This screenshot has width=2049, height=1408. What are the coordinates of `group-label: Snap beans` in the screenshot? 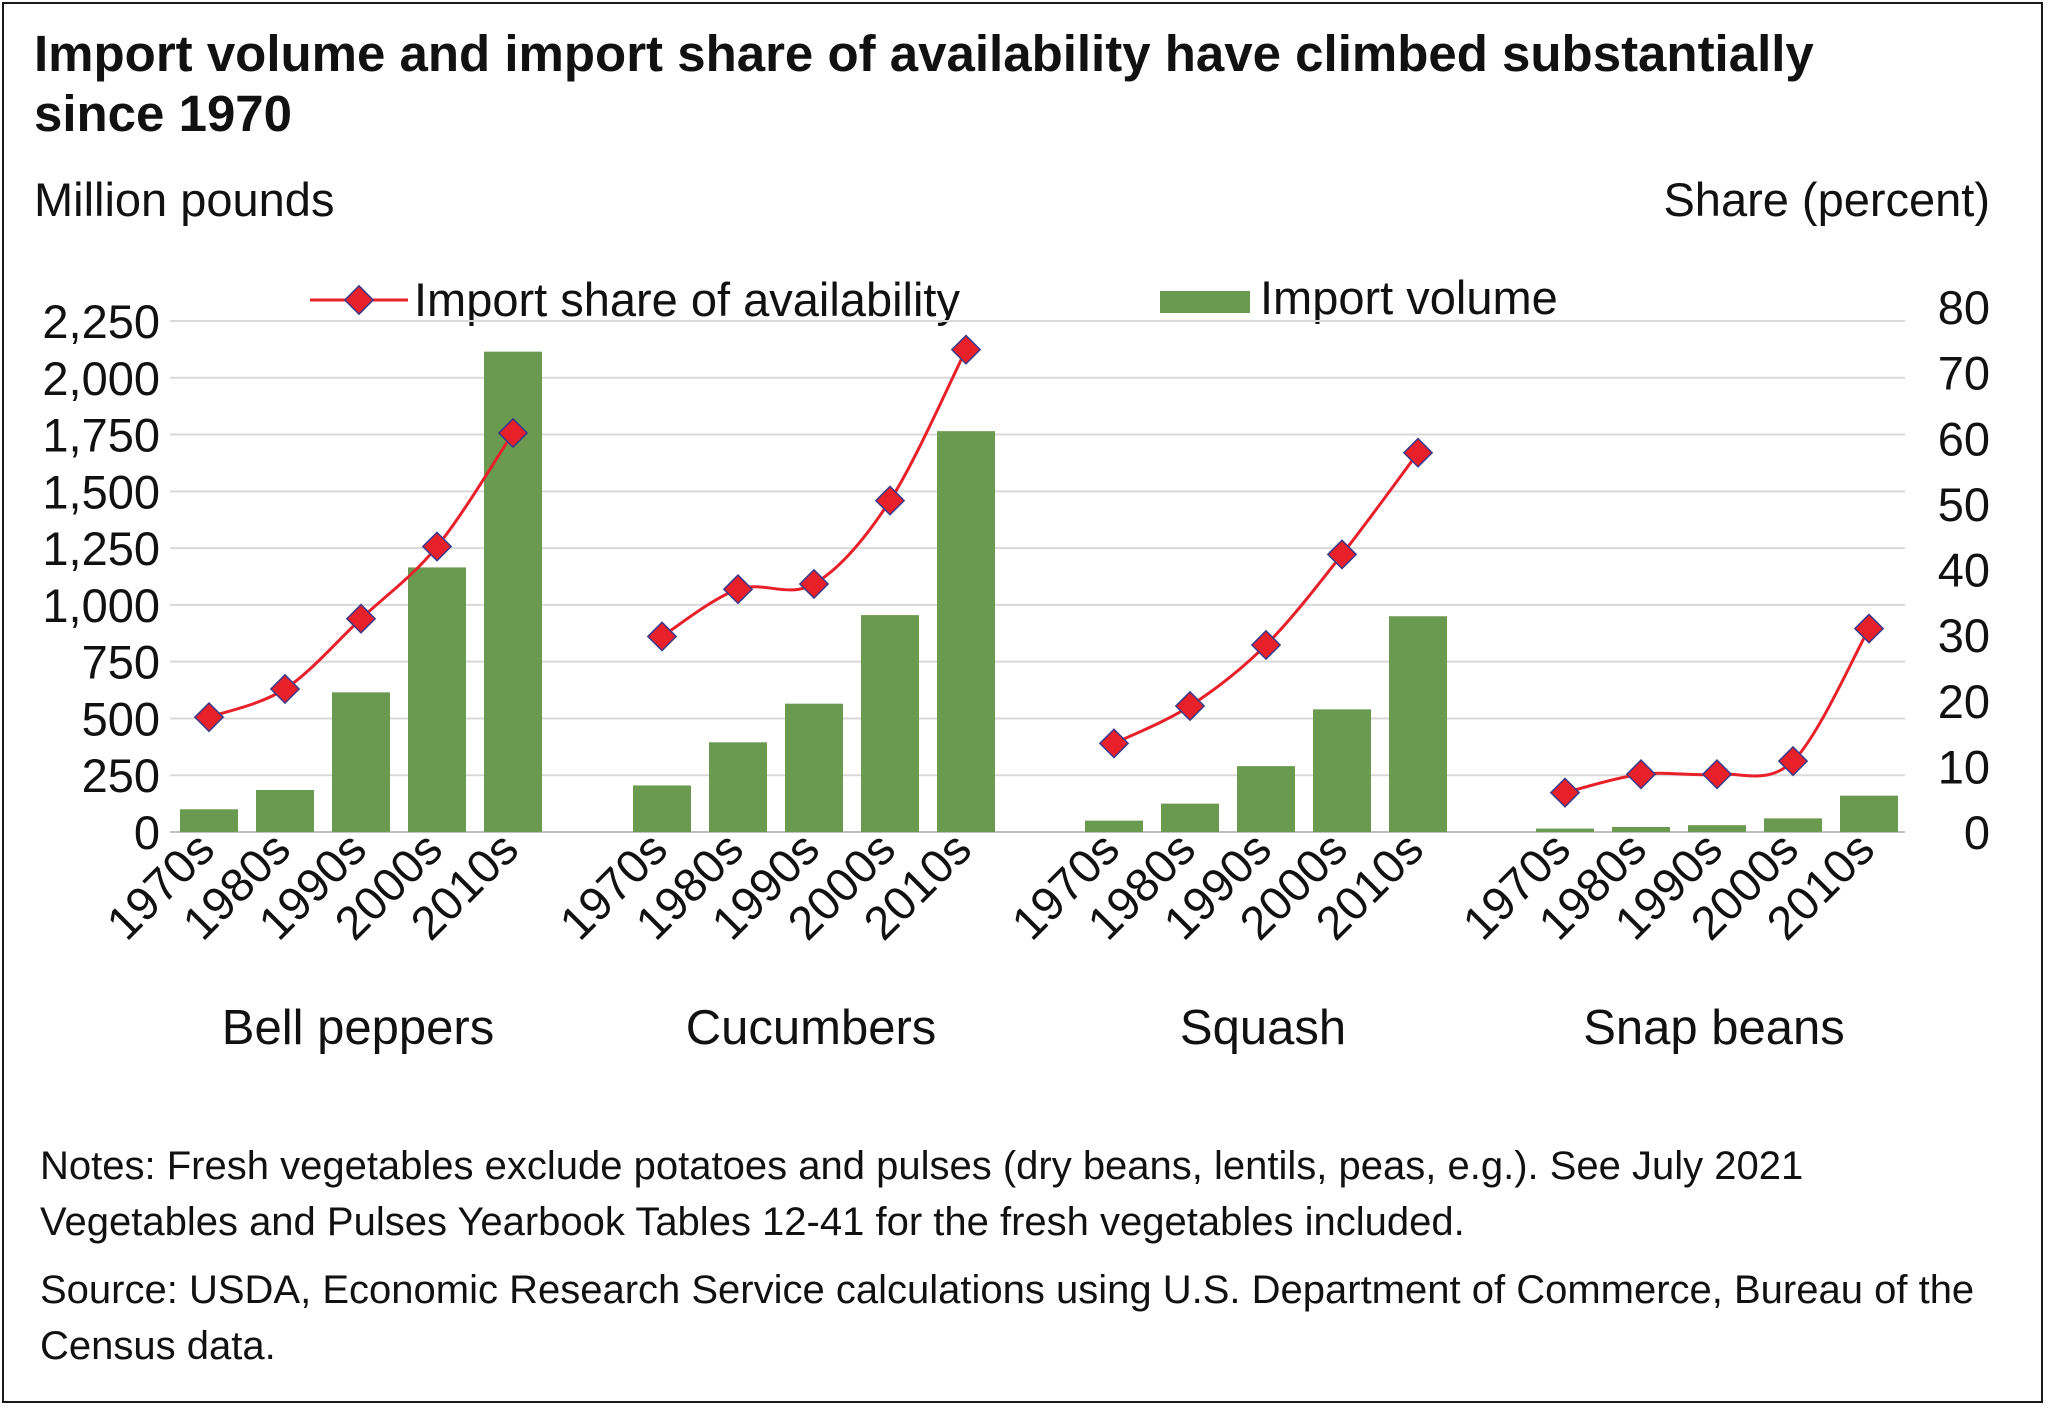 It's located at (1714, 1028).